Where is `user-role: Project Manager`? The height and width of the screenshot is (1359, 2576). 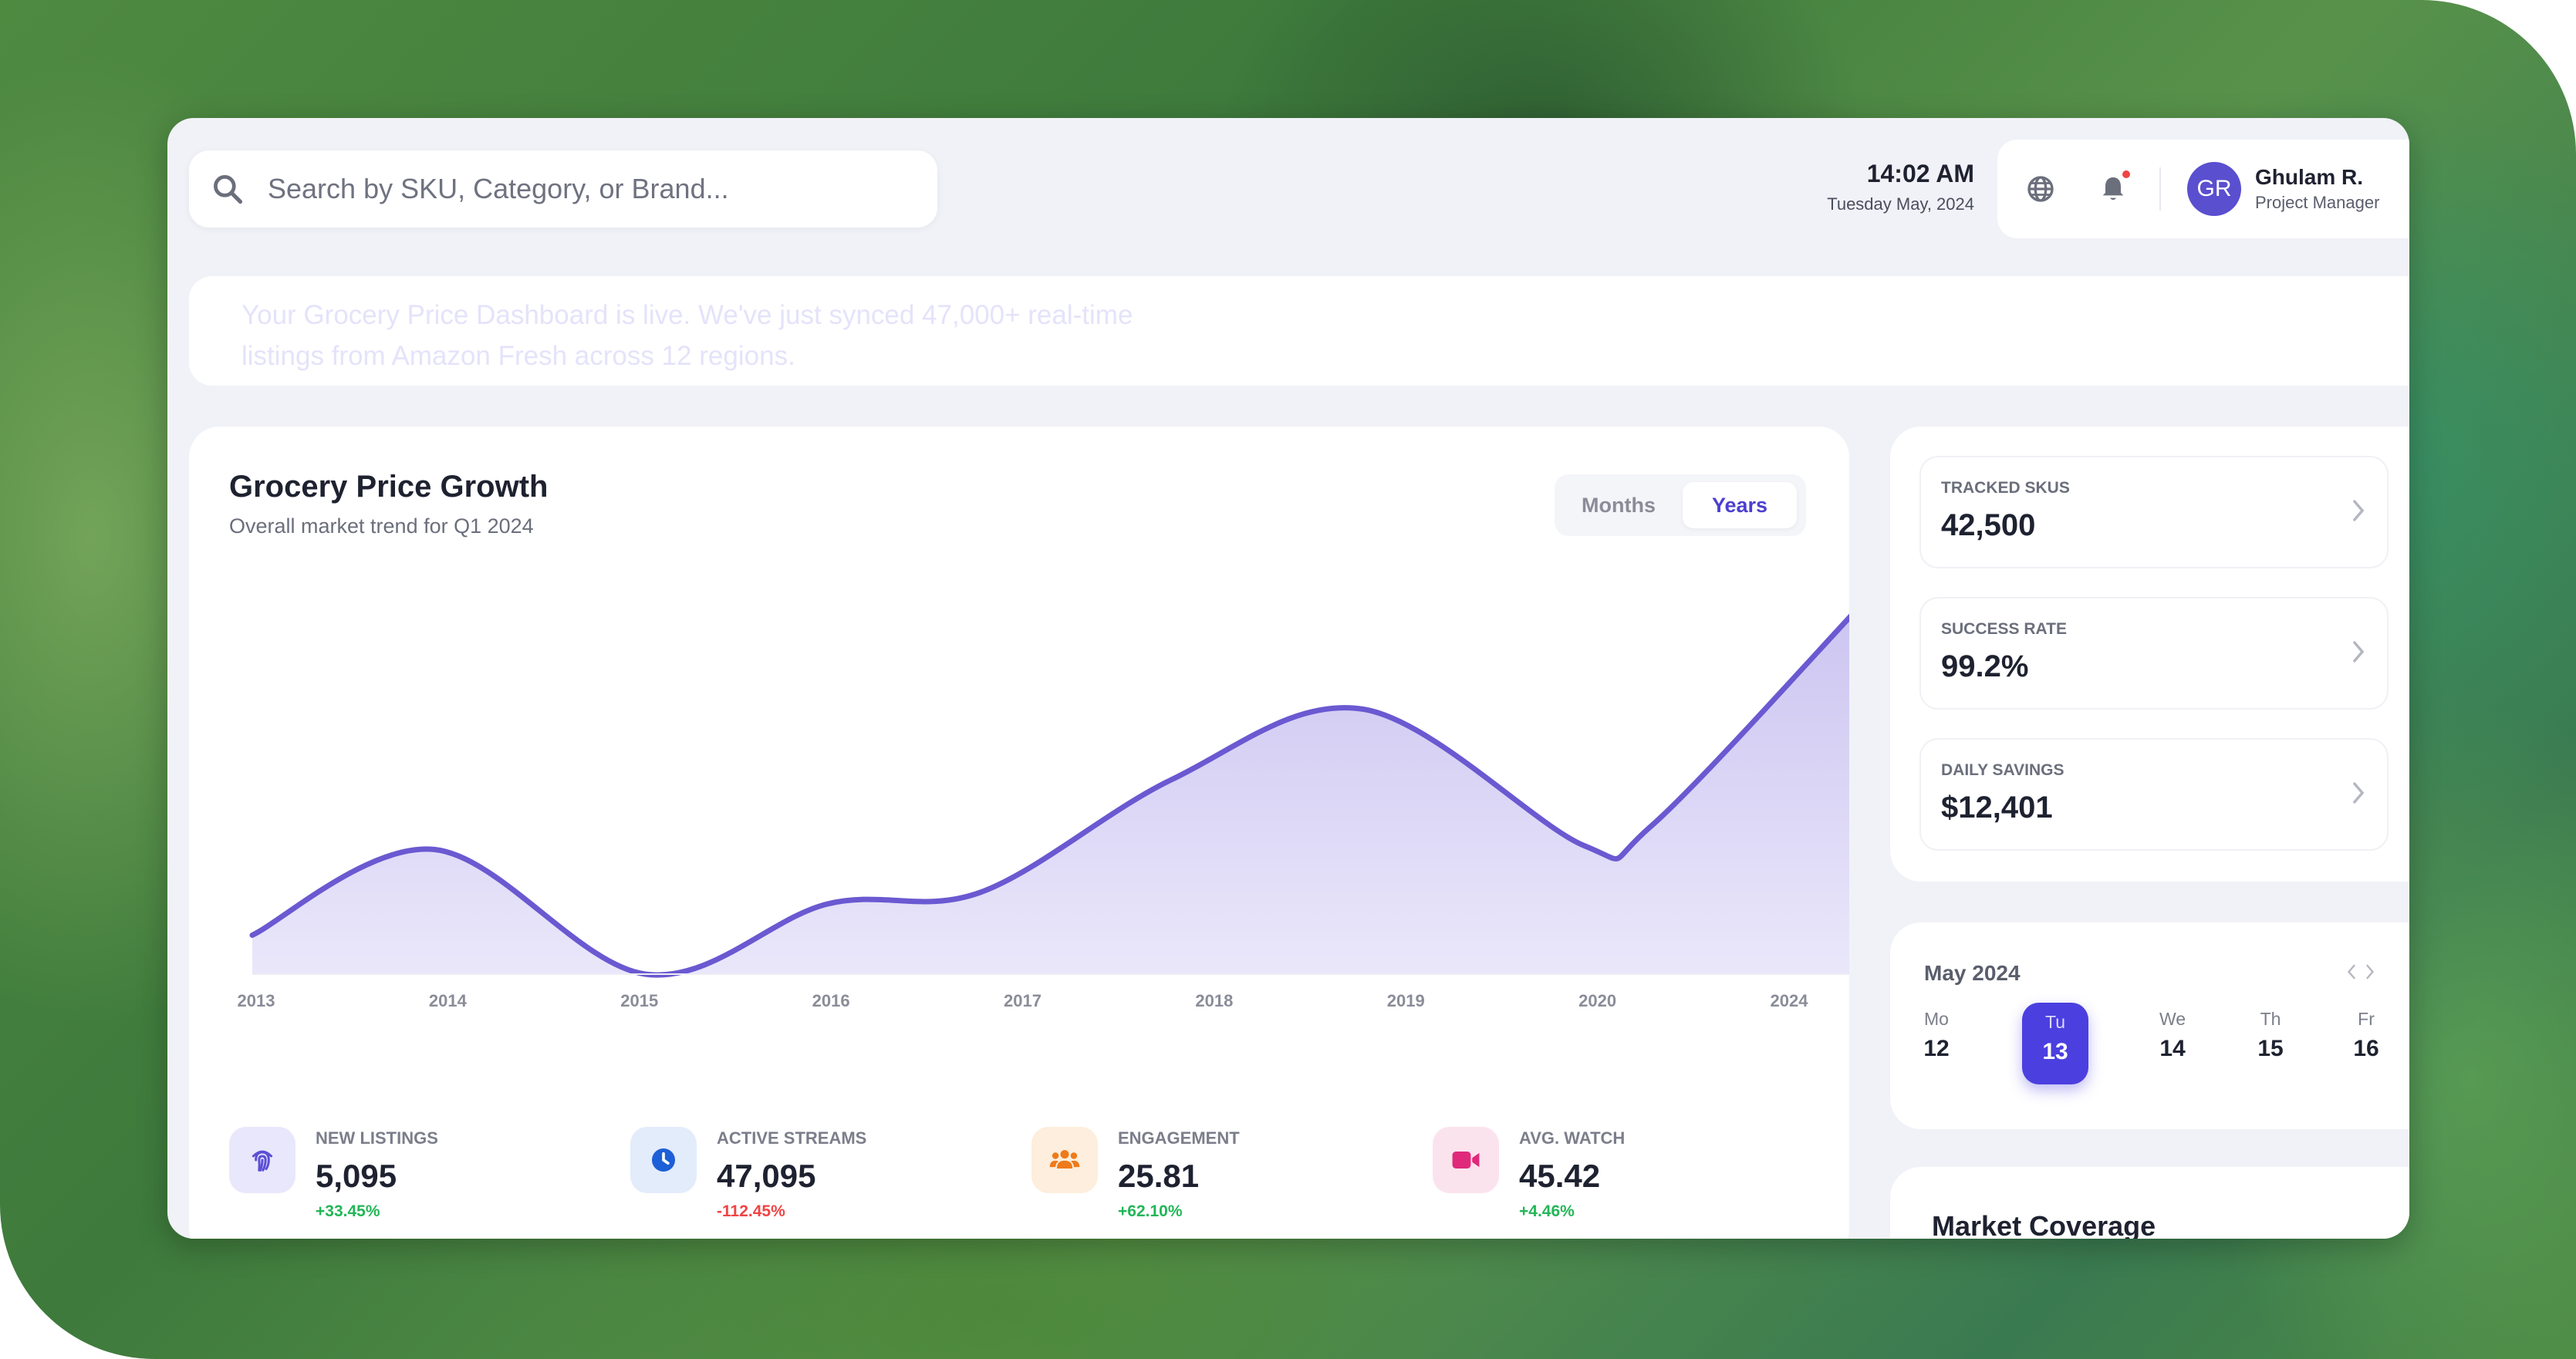 user-role: Project Manager is located at coordinates (2317, 202).